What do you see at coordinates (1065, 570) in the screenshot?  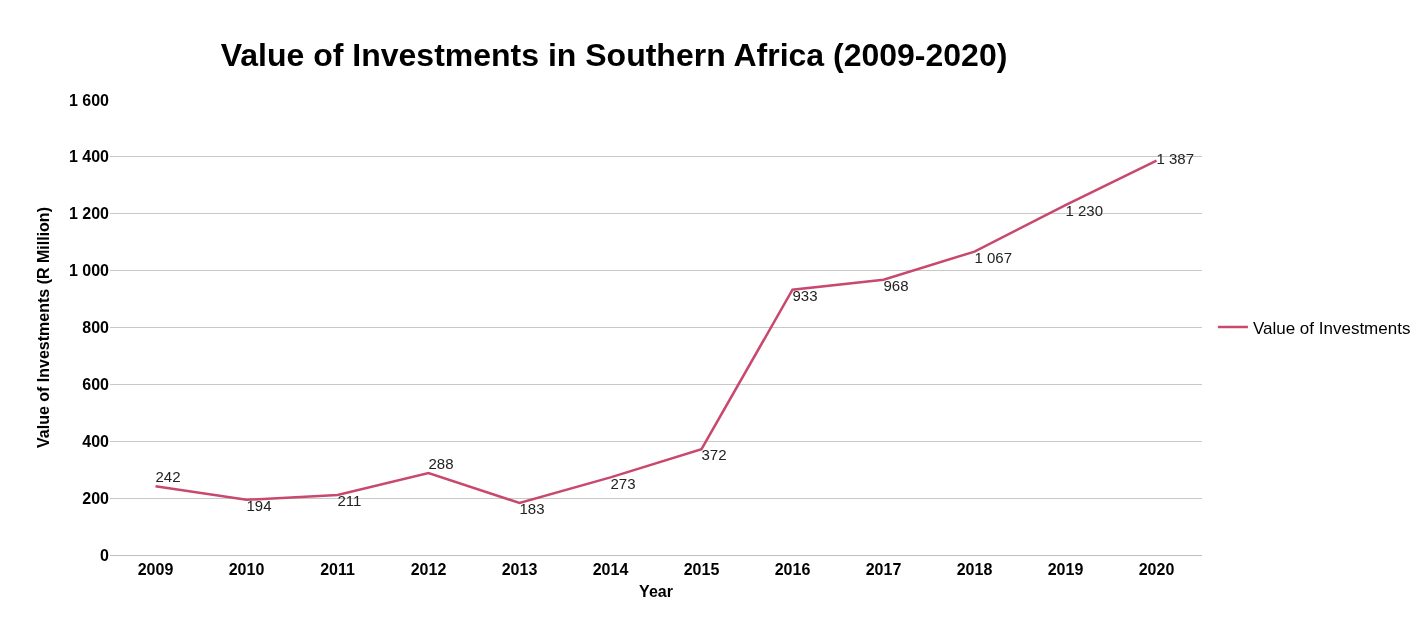 I see `x-tick-label: 2019` at bounding box center [1065, 570].